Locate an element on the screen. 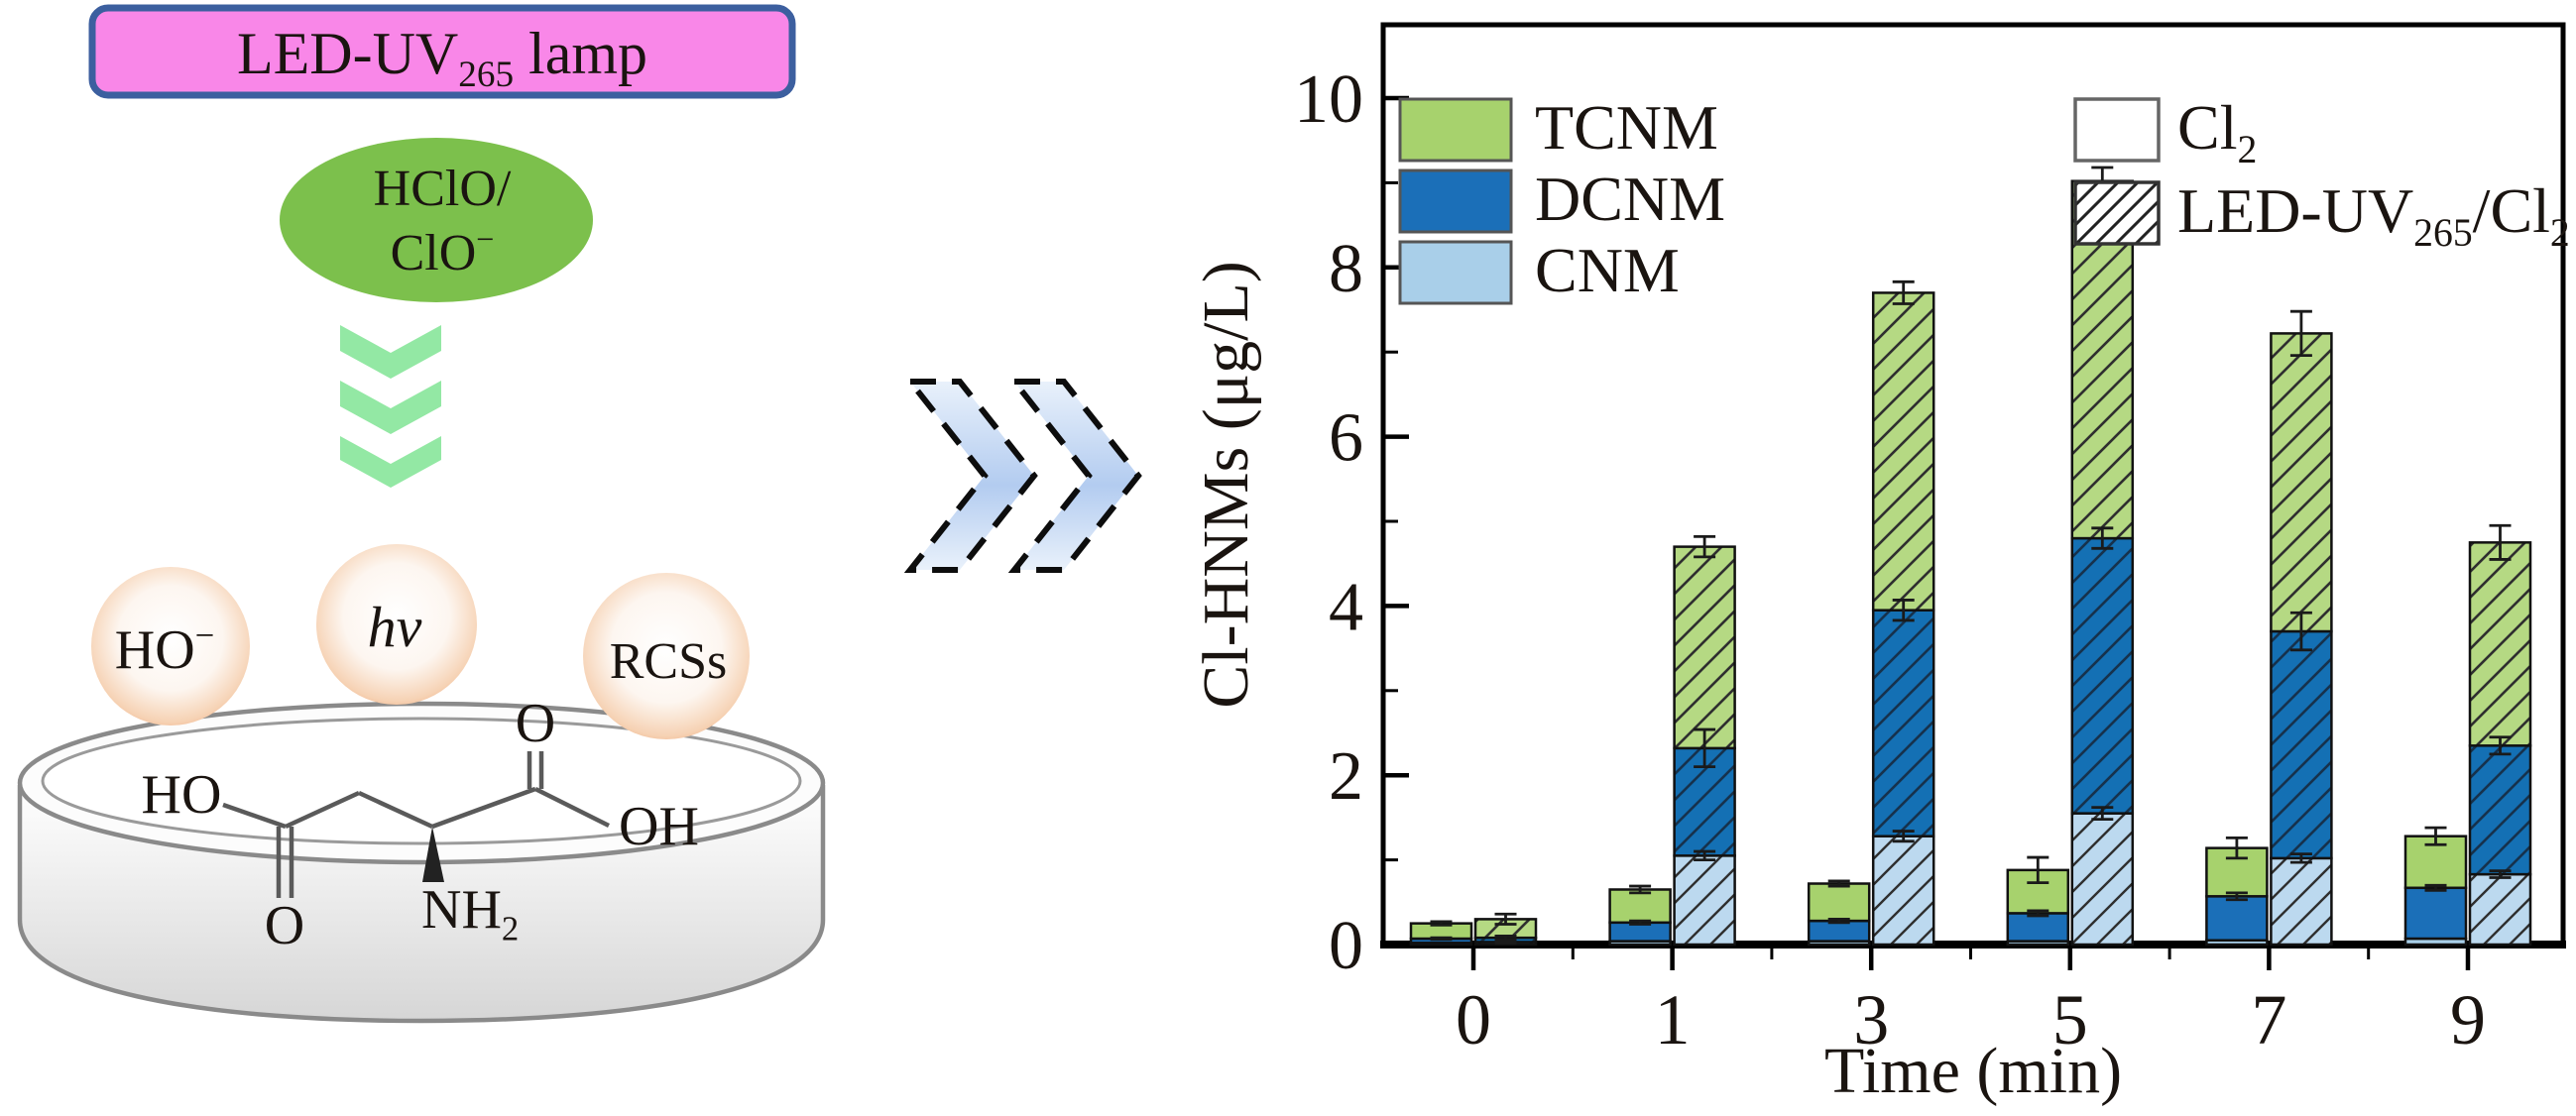 The height and width of the screenshot is (1116, 2576). y-axis-title: Cl-HNMs (μg/L) is located at coordinates (1226, 485).